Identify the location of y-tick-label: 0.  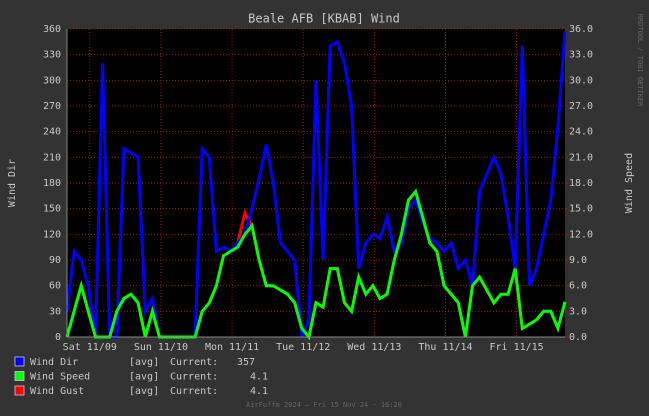
(58, 337).